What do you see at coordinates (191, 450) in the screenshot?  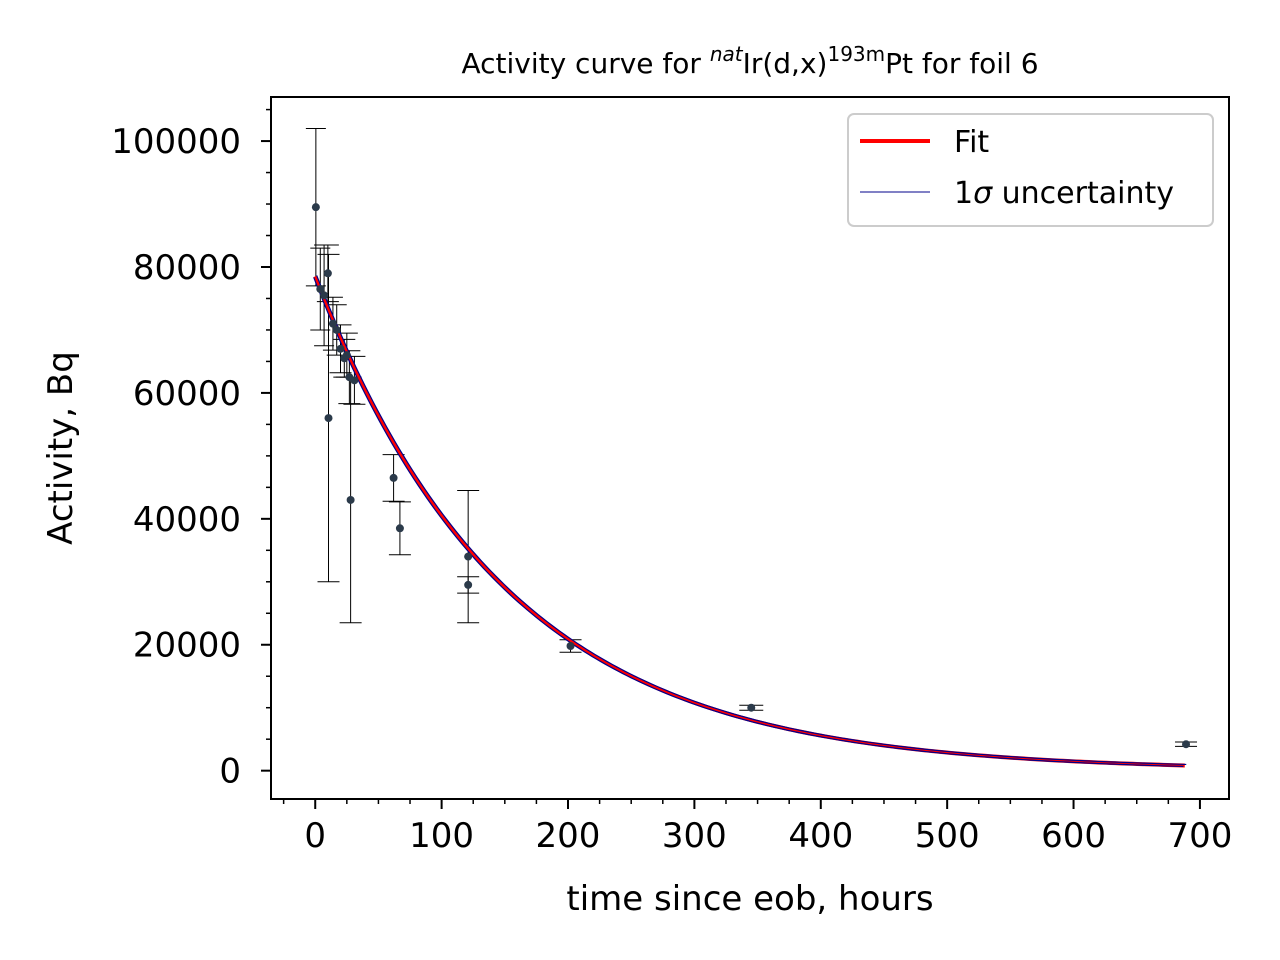 I see `y-axis: 0 20000 40000 60000 80000 100000` at bounding box center [191, 450].